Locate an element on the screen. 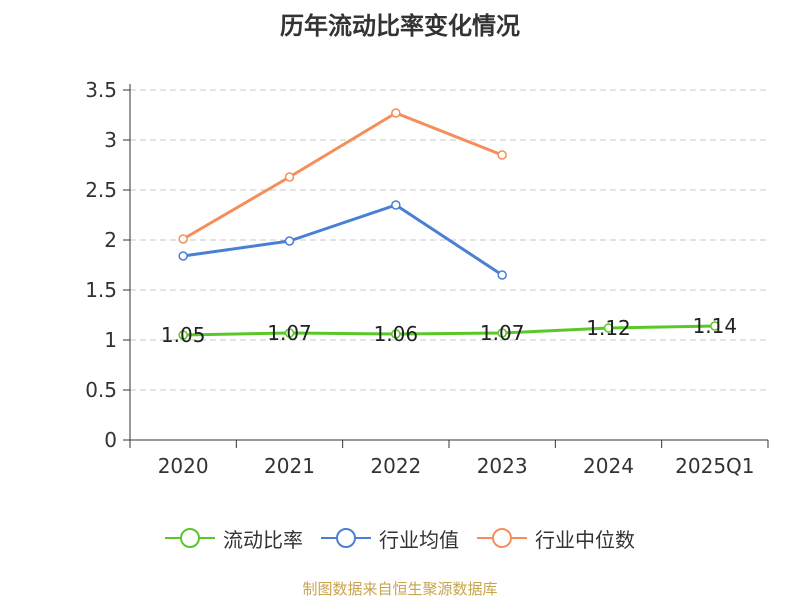  legend-item-current-ratio: 流动比率 is located at coordinates (234, 538).